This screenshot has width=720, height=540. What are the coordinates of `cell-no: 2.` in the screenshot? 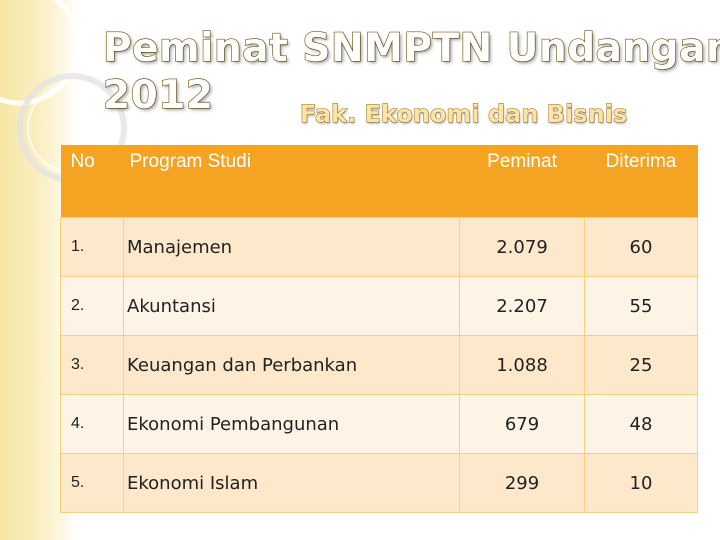 It's located at (92, 306).